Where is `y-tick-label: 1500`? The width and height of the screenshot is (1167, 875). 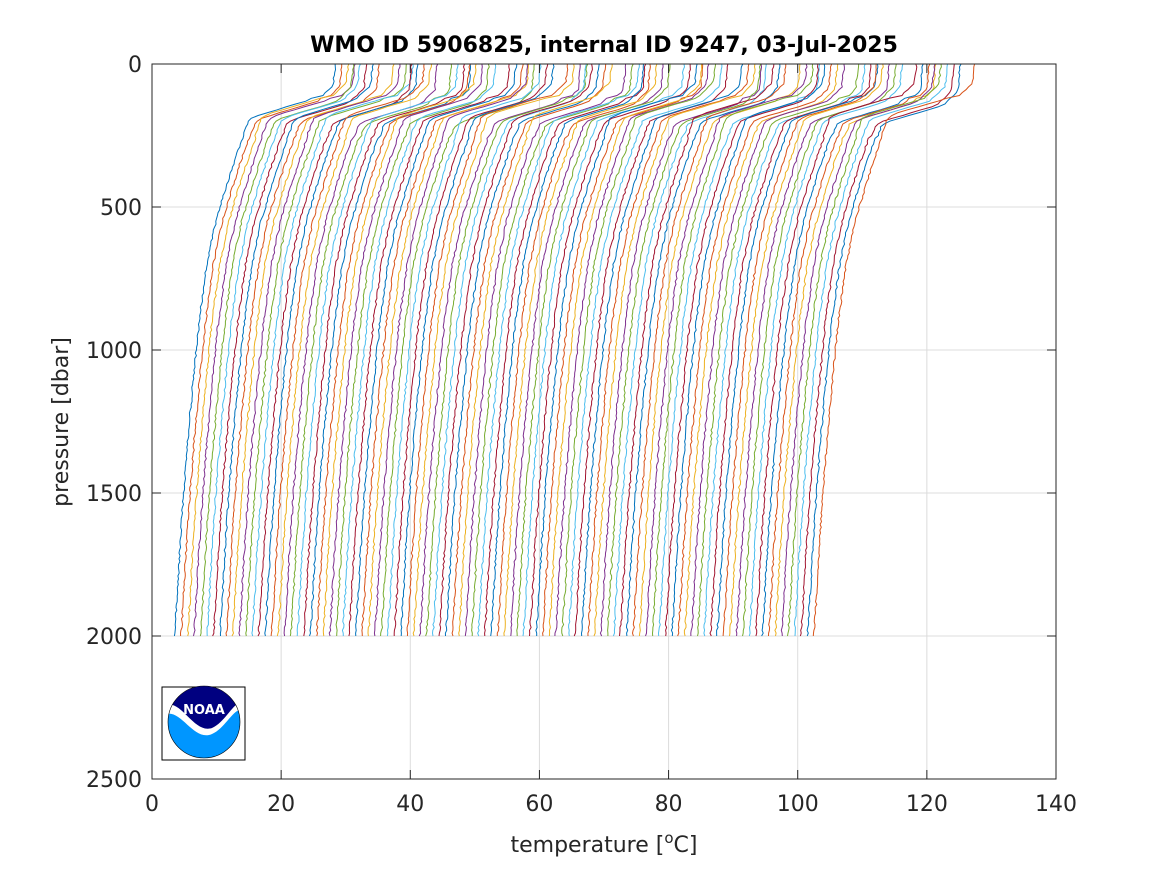
y-tick-label: 1500 is located at coordinates (114, 494).